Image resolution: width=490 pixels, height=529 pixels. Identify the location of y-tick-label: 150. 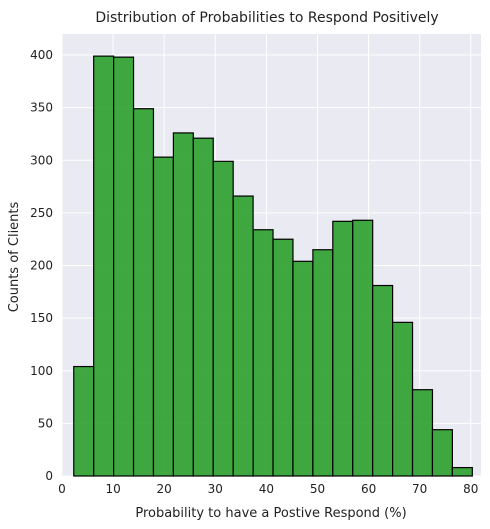
(41, 318).